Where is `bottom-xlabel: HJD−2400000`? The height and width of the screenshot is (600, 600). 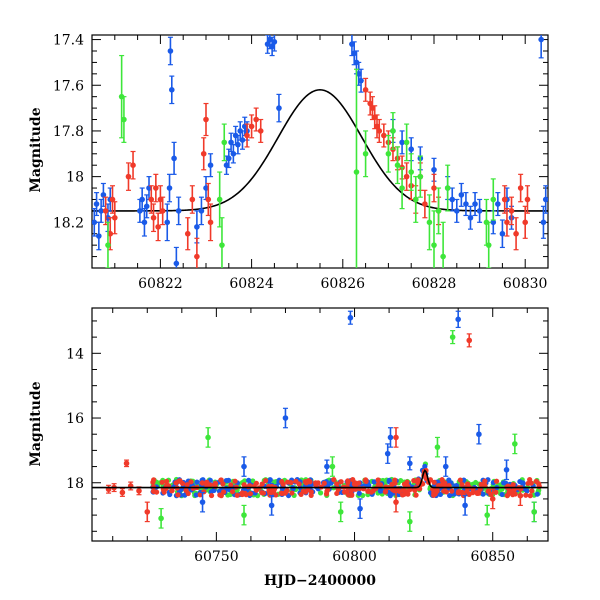 bottom-xlabel: HJD−2400000 is located at coordinates (320, 581).